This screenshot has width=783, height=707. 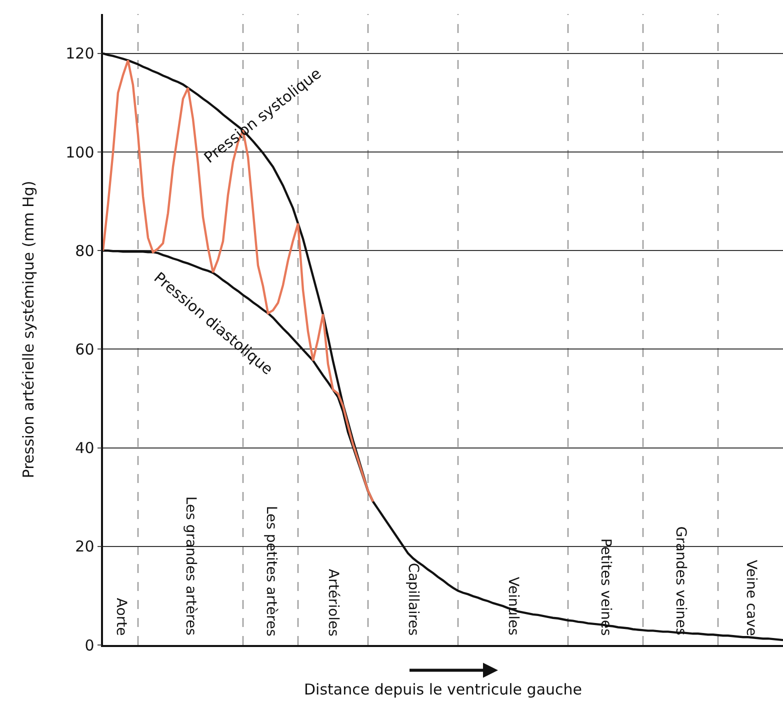 I want to click on annotation: Petites veines, so click(x=605, y=587).